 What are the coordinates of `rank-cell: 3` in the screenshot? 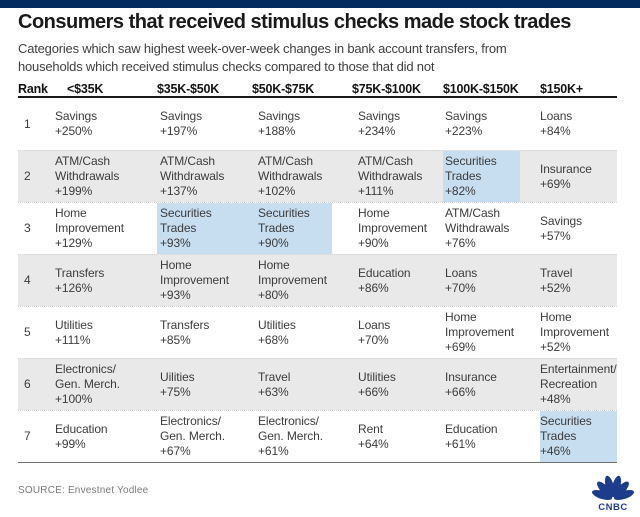 It's located at (27, 228).